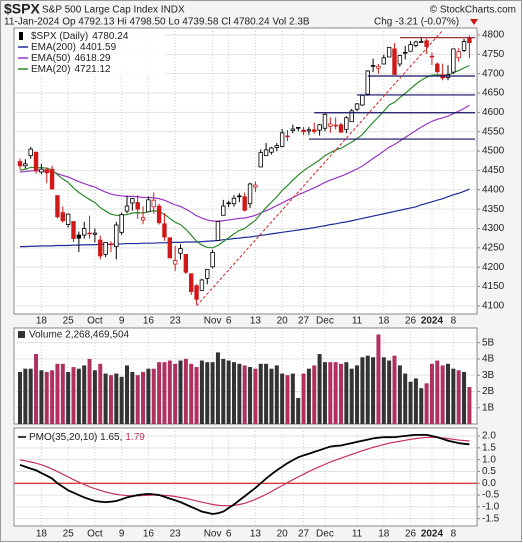 The width and height of the screenshot is (523, 543). Describe the element at coordinates (474, 22) in the screenshot. I see `down-arrow` at that location.